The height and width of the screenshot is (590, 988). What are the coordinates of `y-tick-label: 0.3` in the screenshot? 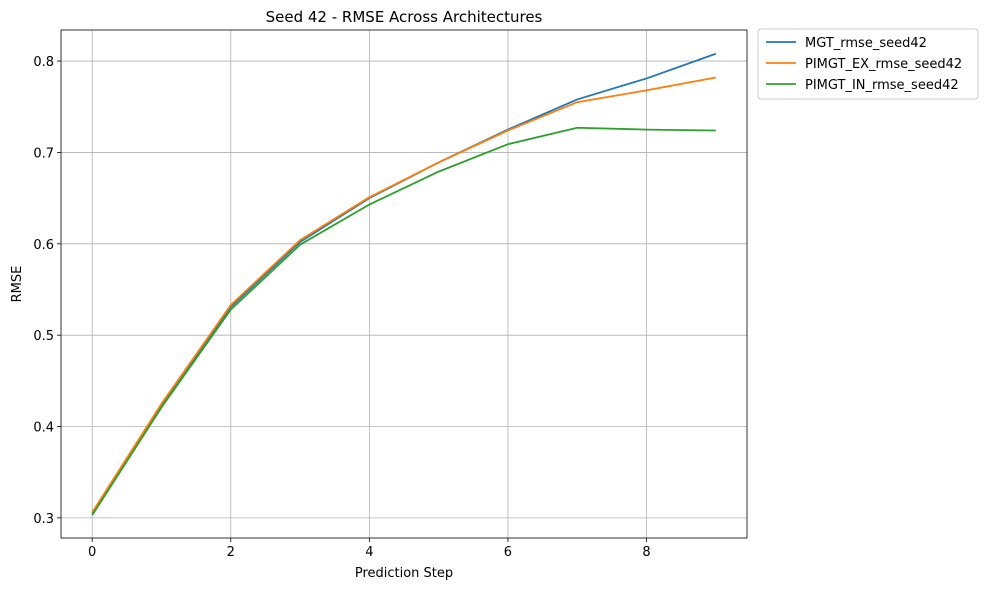 It's located at (43, 519).